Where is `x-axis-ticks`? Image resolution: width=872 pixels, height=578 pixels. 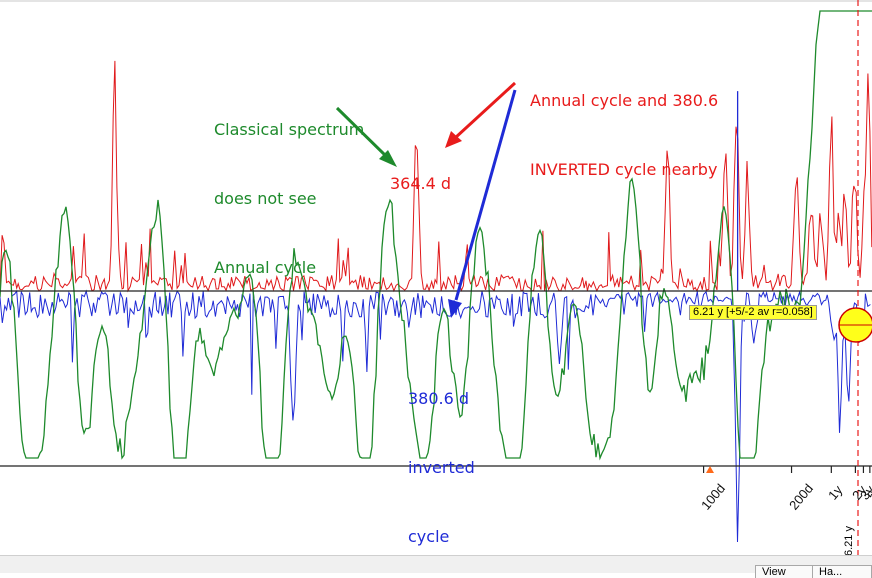
x-axis-ticks is located at coordinates (786, 469).